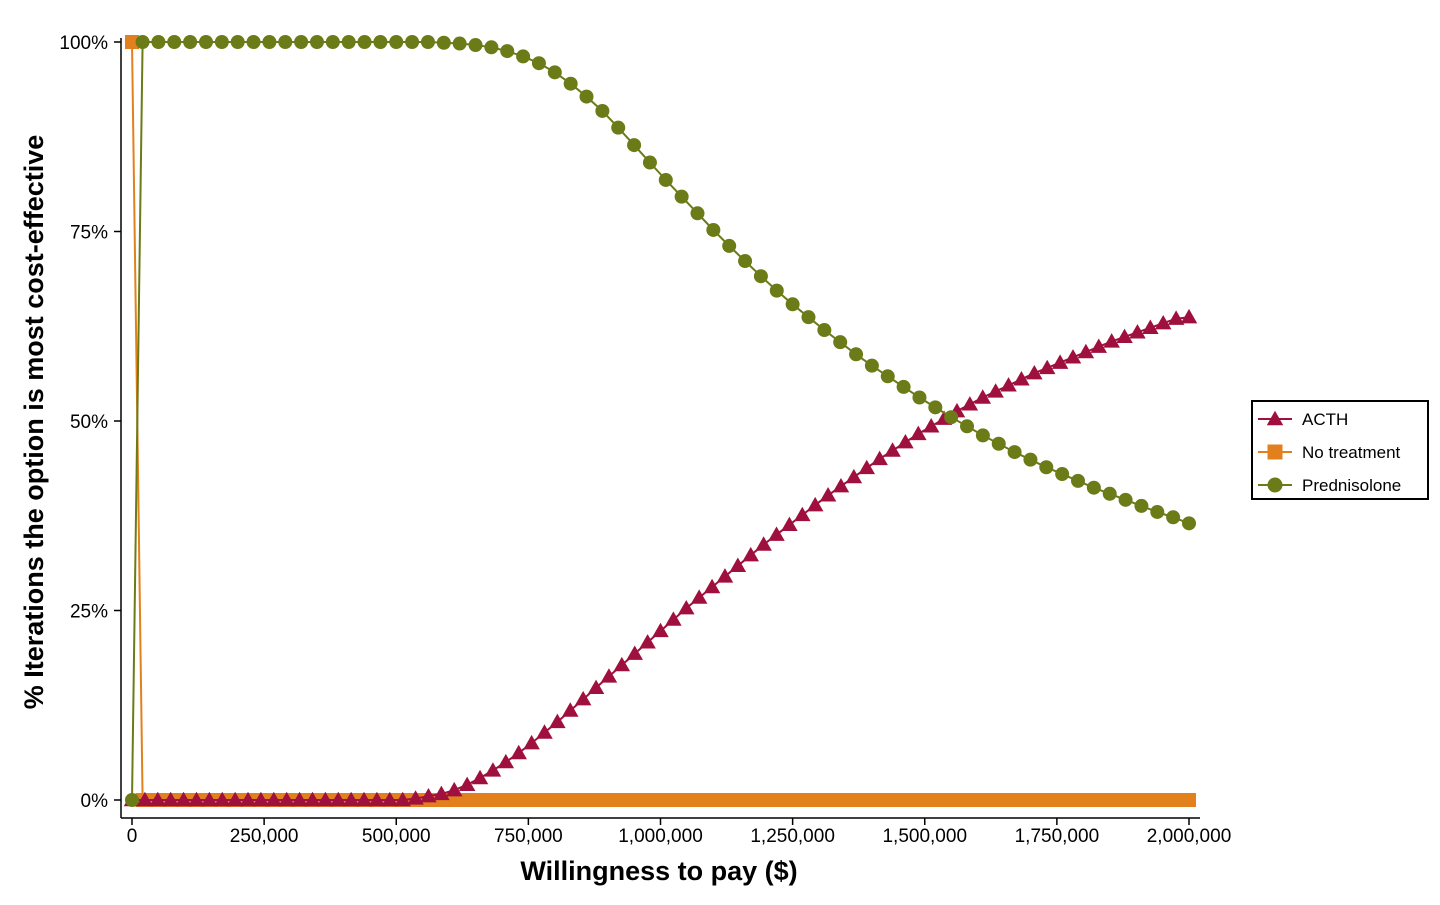 This screenshot has width=1440, height=905. I want to click on legend-item: ACTH, so click(1303, 419).